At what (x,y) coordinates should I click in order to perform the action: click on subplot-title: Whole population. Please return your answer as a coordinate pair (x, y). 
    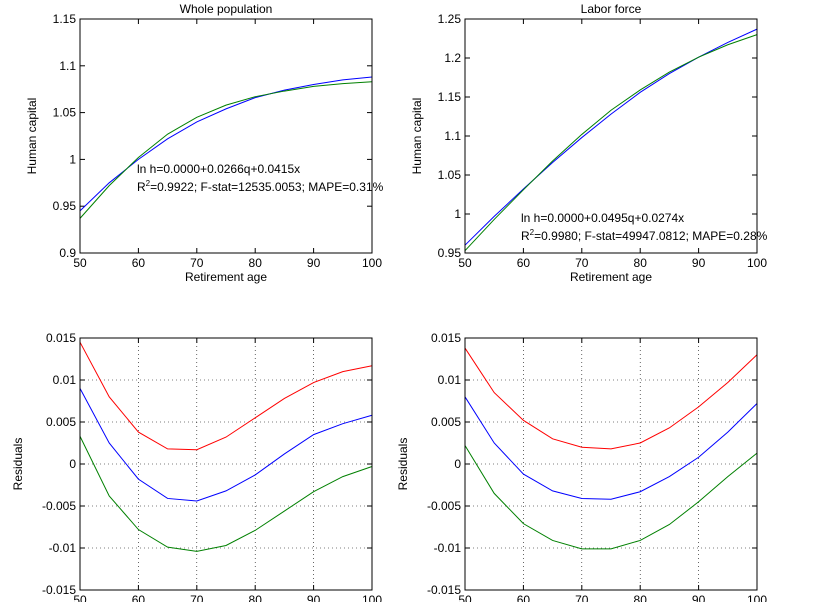
    Looking at the image, I should click on (226, 9).